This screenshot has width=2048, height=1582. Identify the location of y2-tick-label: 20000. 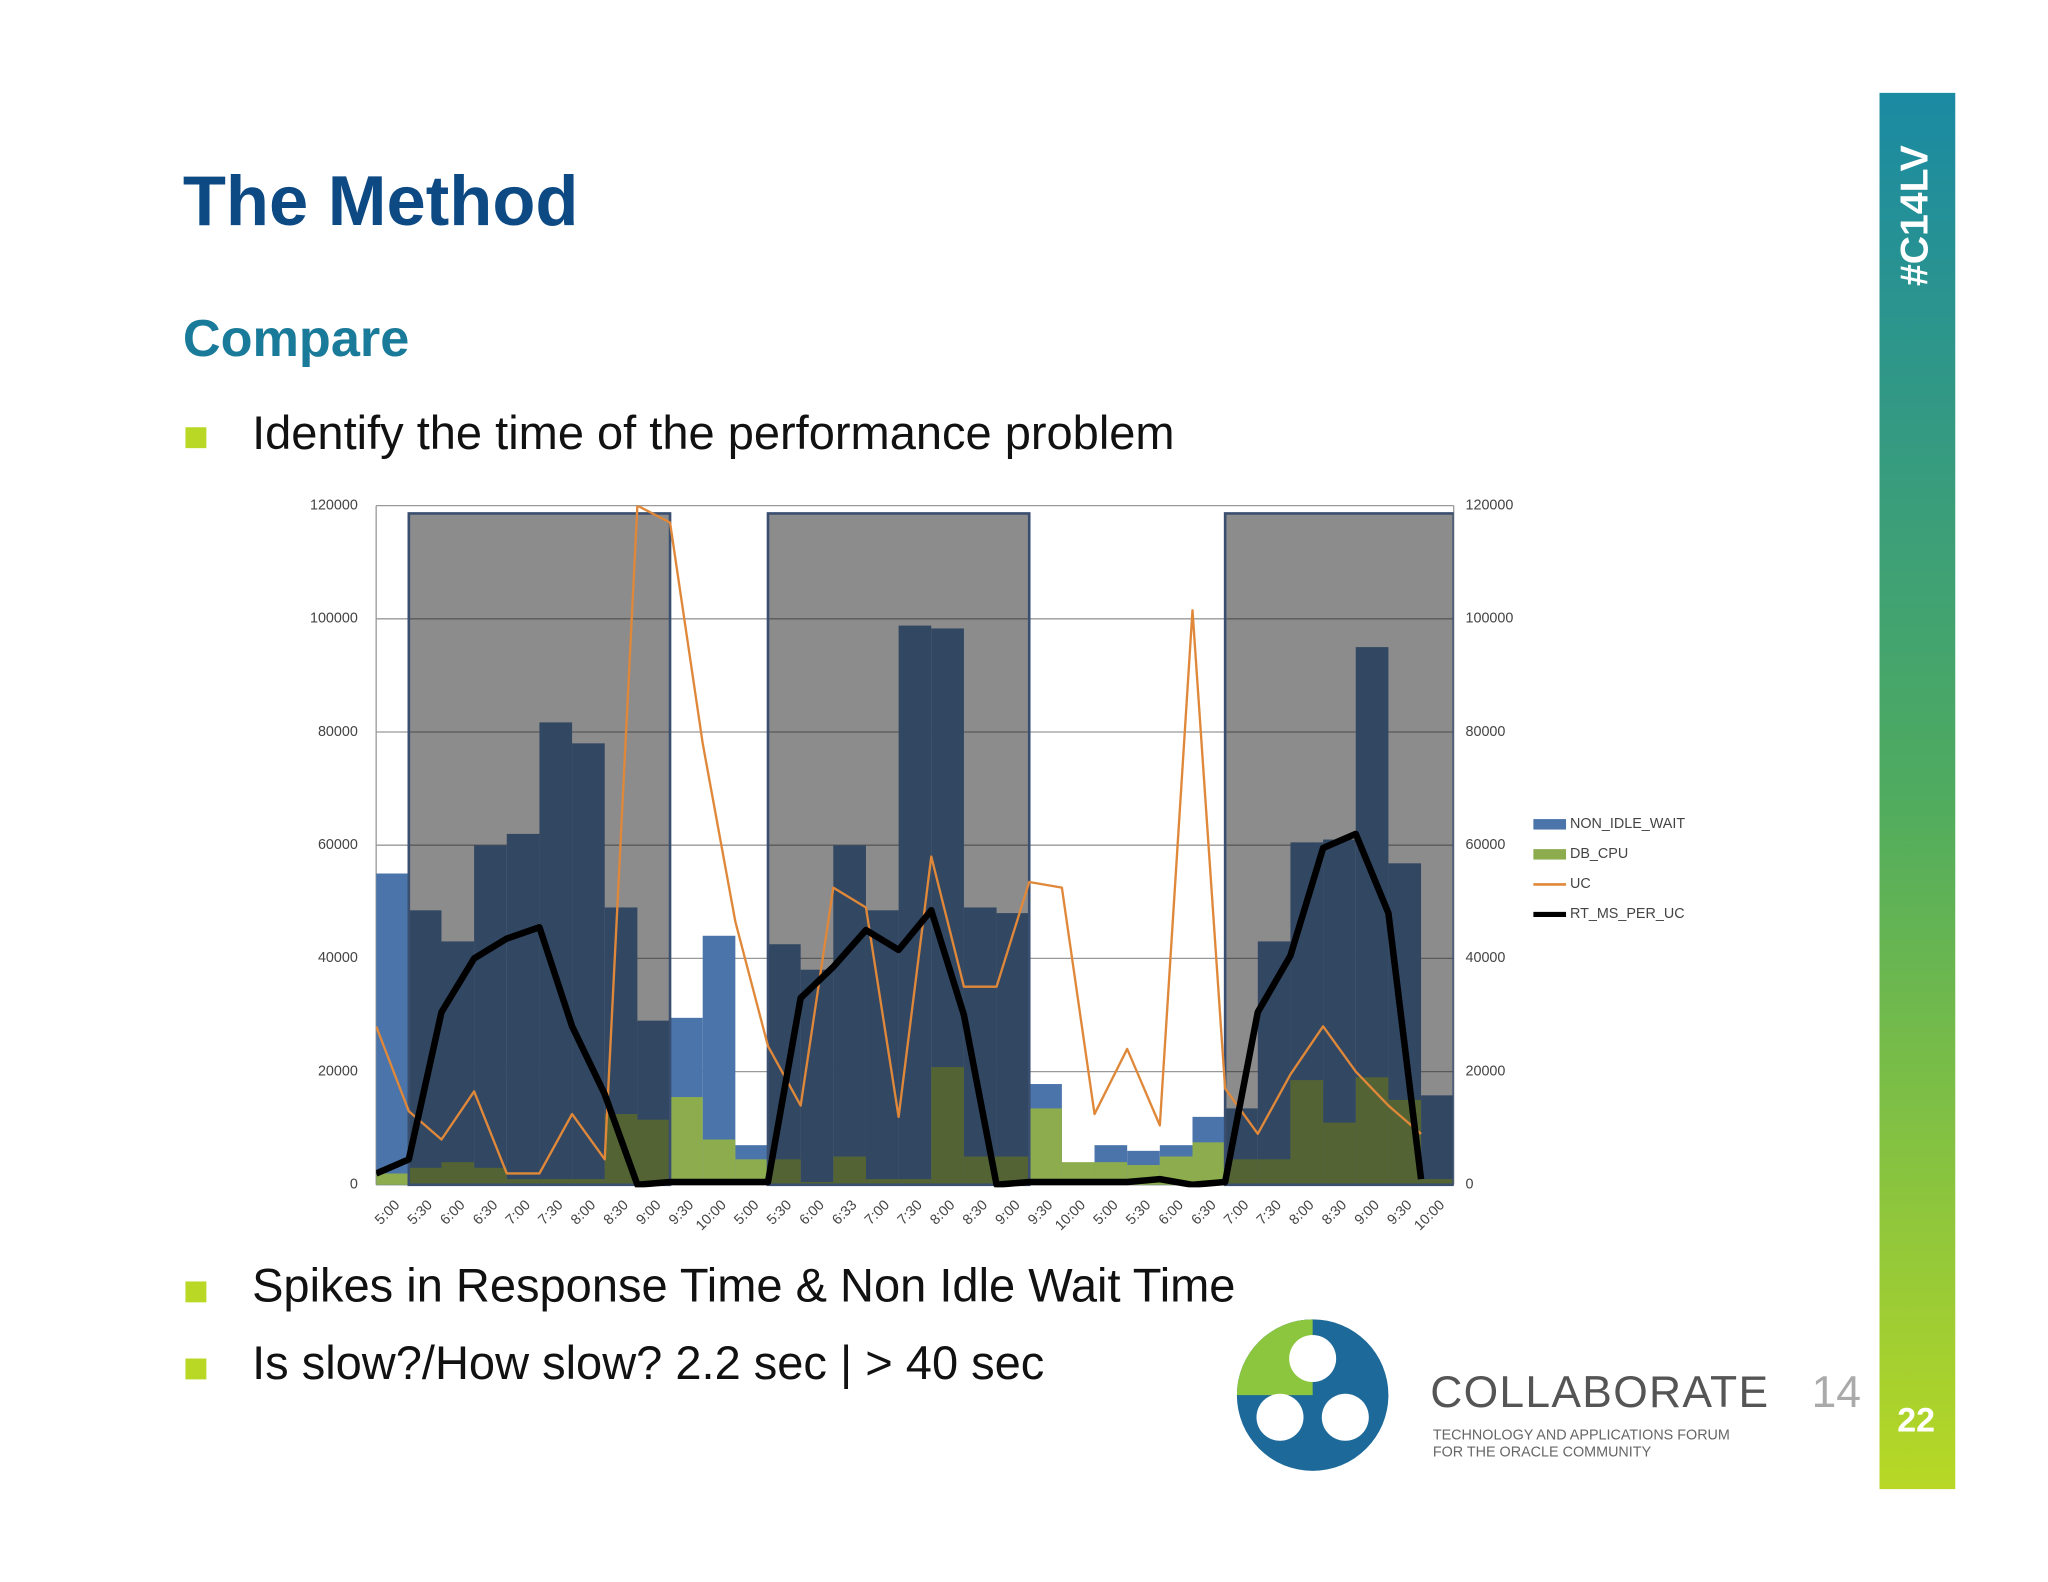
(1485, 1071).